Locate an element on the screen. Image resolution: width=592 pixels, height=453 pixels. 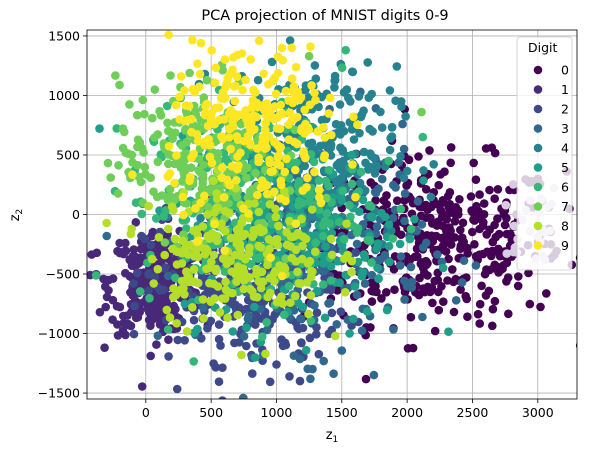
legend-label: 3 is located at coordinates (565, 128).